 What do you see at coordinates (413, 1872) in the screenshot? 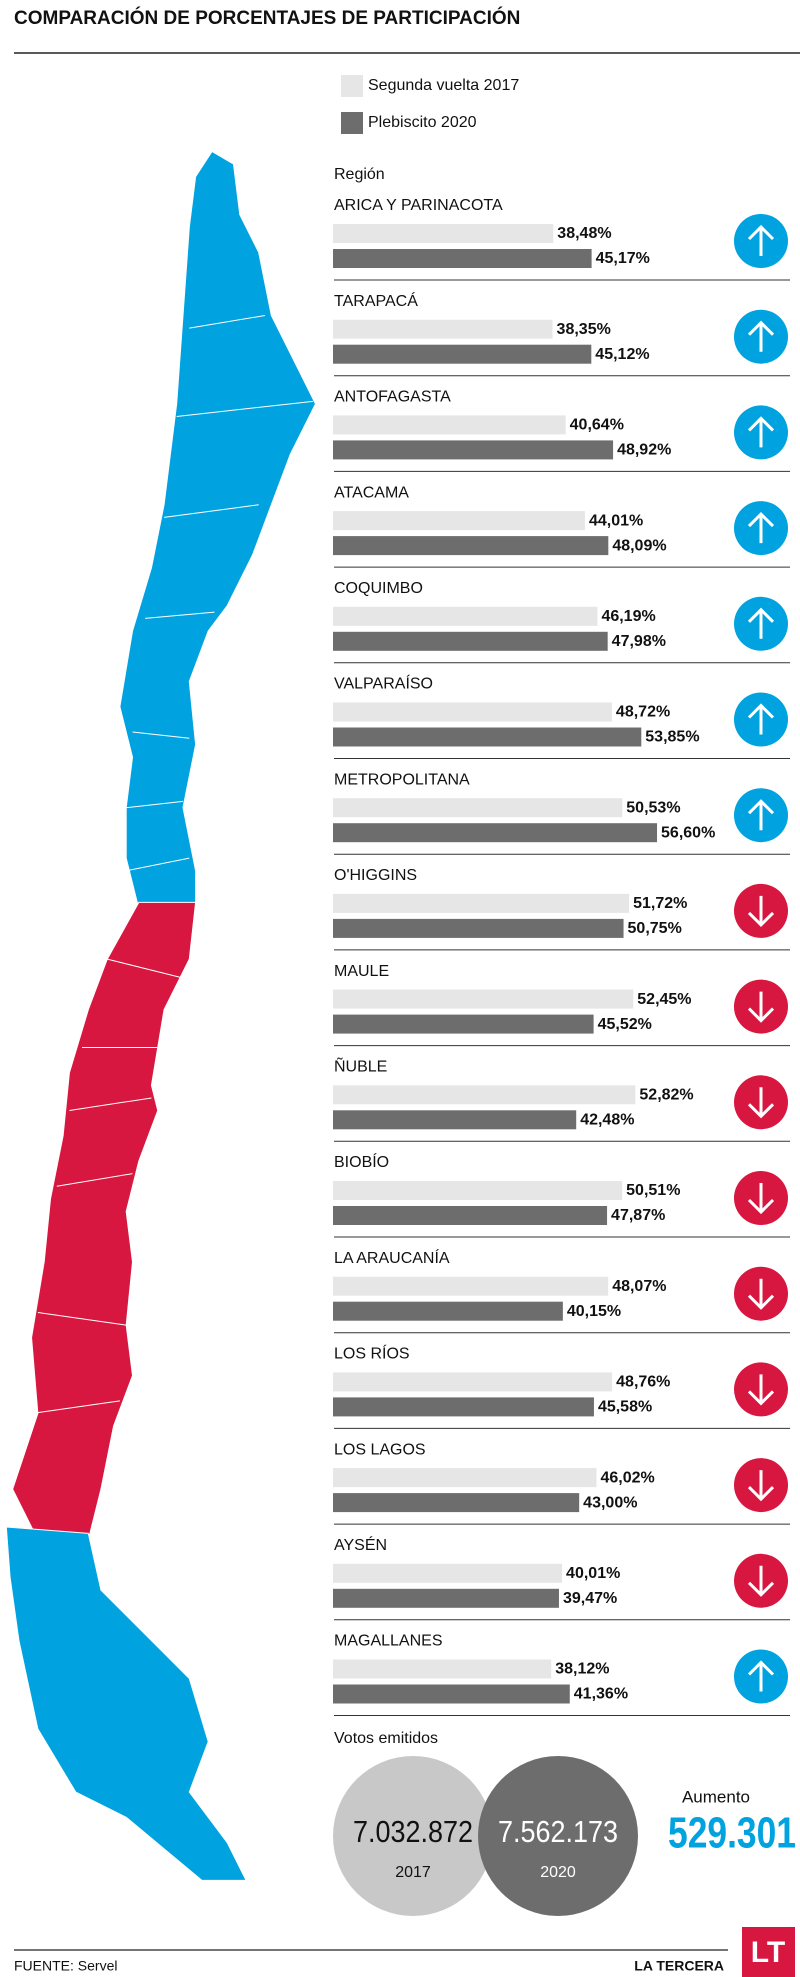
I see `votes-year: 2017` at bounding box center [413, 1872].